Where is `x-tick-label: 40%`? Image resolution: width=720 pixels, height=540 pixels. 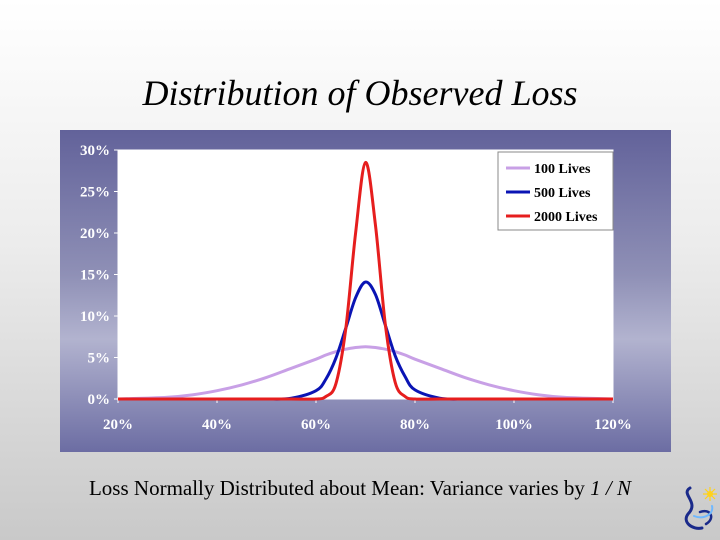 x-tick-label: 40% is located at coordinates (217, 425).